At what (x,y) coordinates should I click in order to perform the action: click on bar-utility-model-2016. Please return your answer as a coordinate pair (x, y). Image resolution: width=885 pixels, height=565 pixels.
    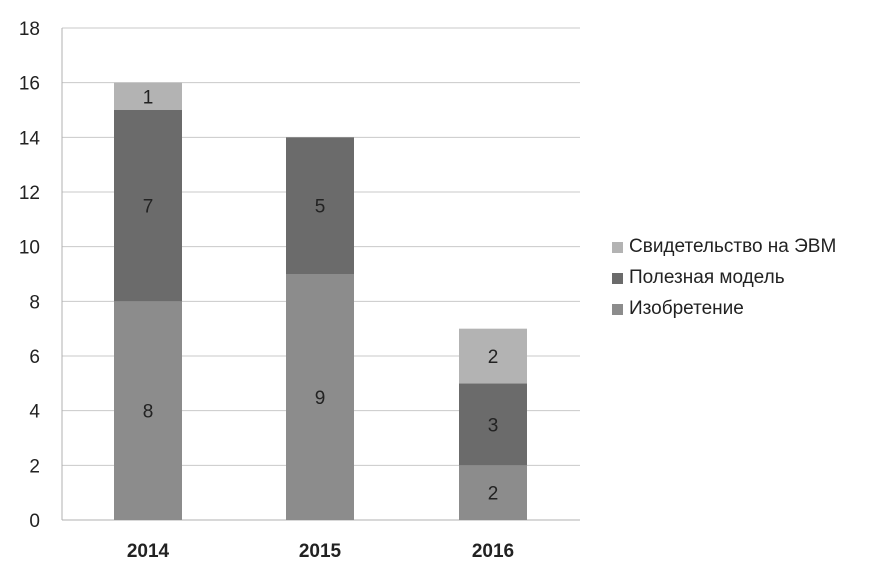
    Looking at the image, I should click on (493, 424).